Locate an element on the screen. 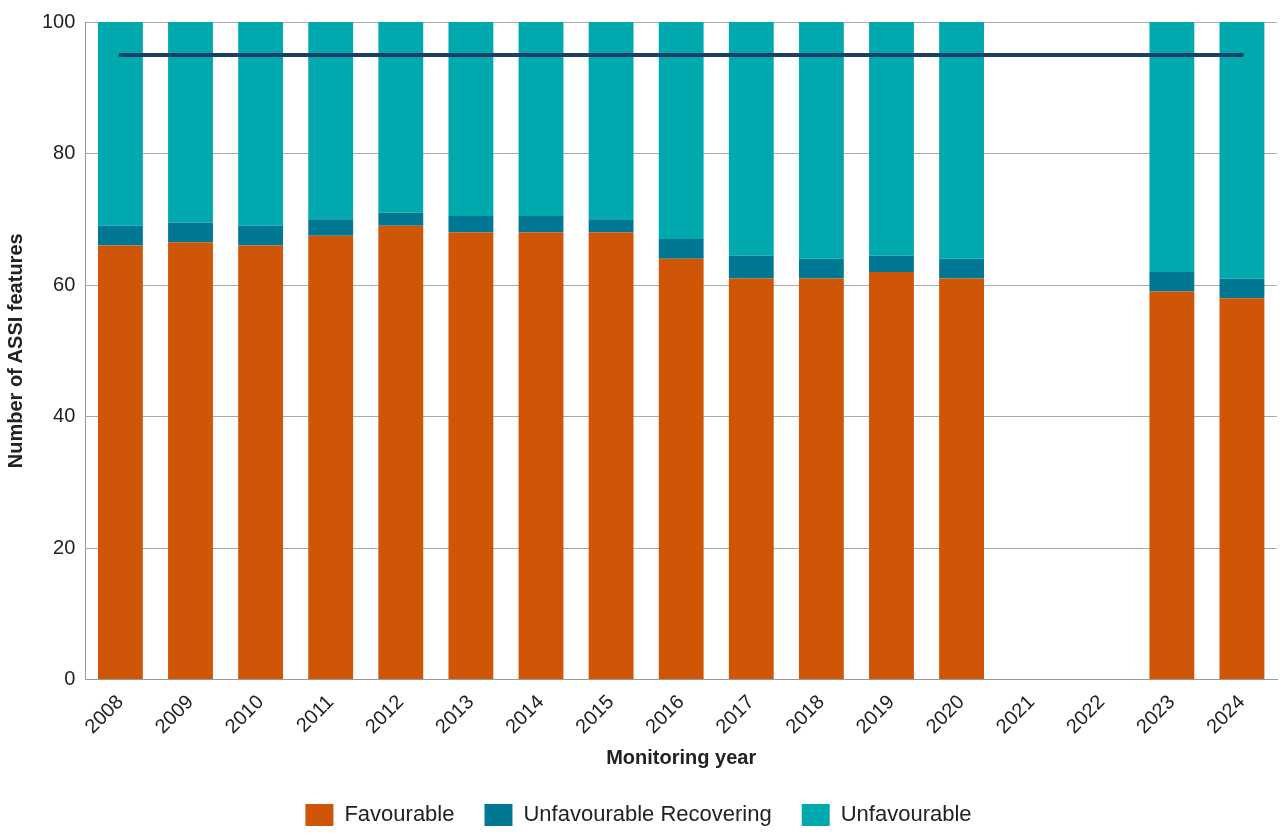  y-tick-label: 20 is located at coordinates (64, 546).